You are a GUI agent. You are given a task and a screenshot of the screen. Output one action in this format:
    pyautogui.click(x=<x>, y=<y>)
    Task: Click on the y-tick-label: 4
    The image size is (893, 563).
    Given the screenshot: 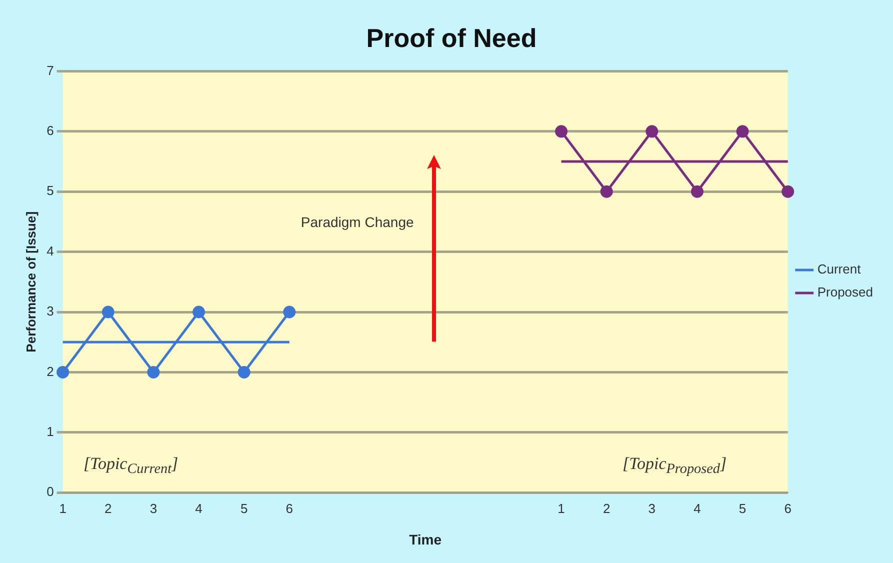 What is the action you would take?
    pyautogui.click(x=50, y=250)
    